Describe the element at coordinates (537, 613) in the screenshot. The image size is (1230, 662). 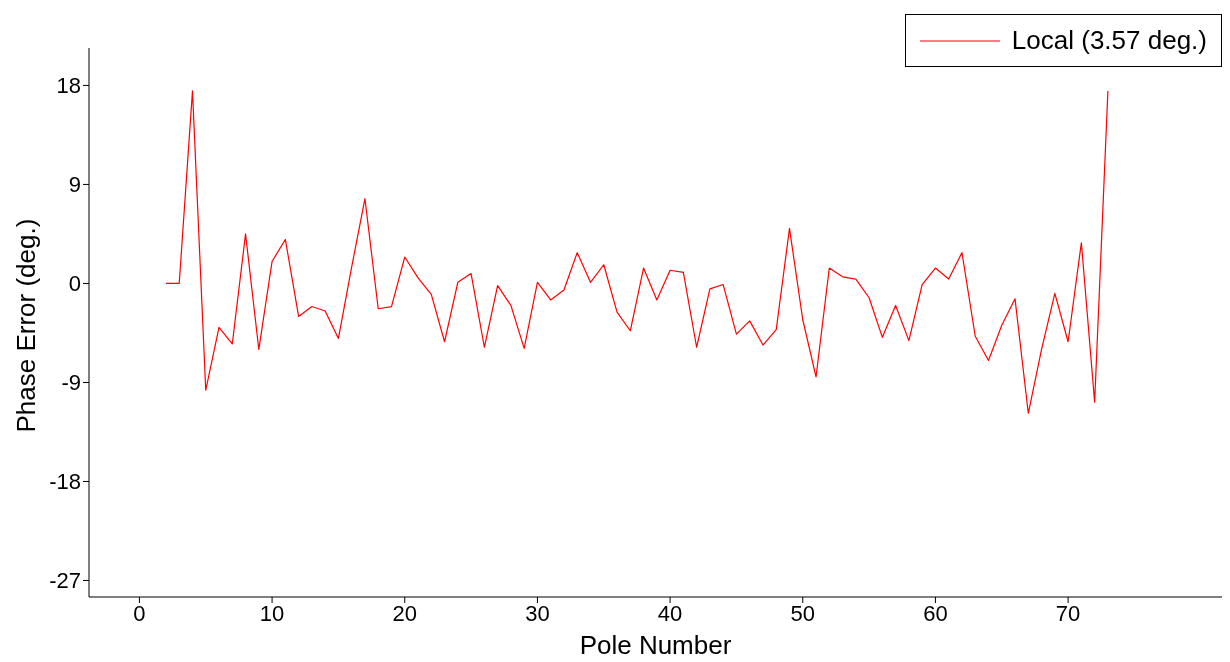
I see `x-tick-label: 30` at that location.